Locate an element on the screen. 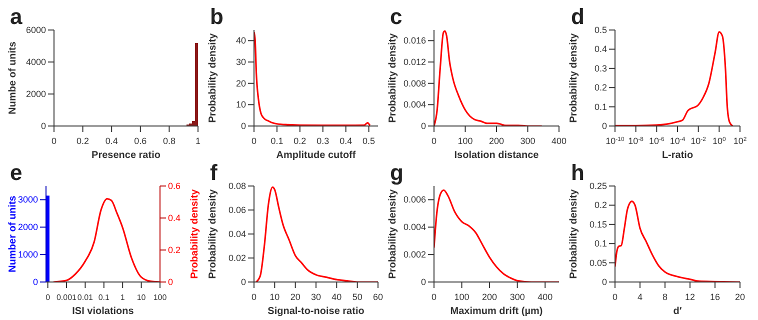 This screenshot has width=758, height=320. y-tick-label: 0.4 is located at coordinates (600, 49).